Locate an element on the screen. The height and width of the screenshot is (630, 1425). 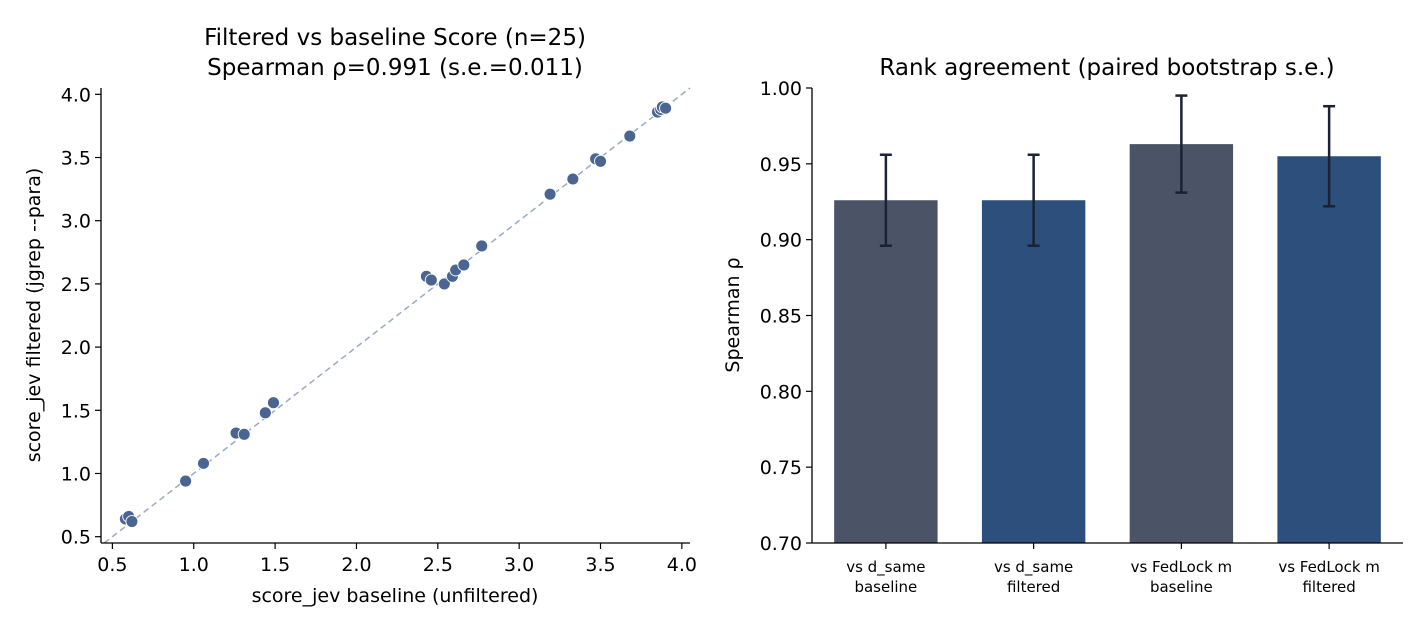
x-tick-label: 4.0 is located at coordinates (682, 565).